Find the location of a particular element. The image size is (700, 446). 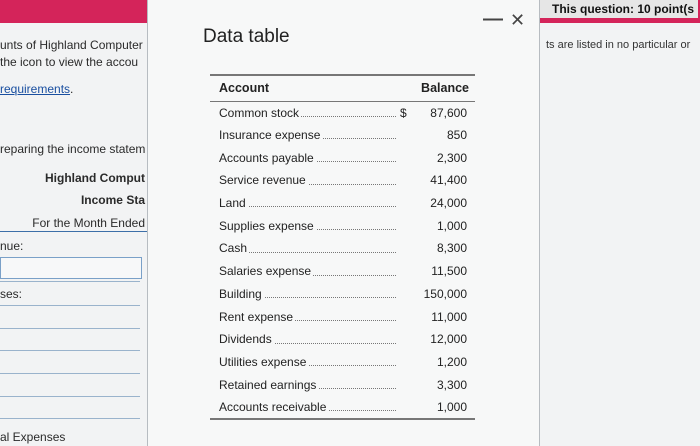

account-name: Service revenue is located at coordinates (263, 180).